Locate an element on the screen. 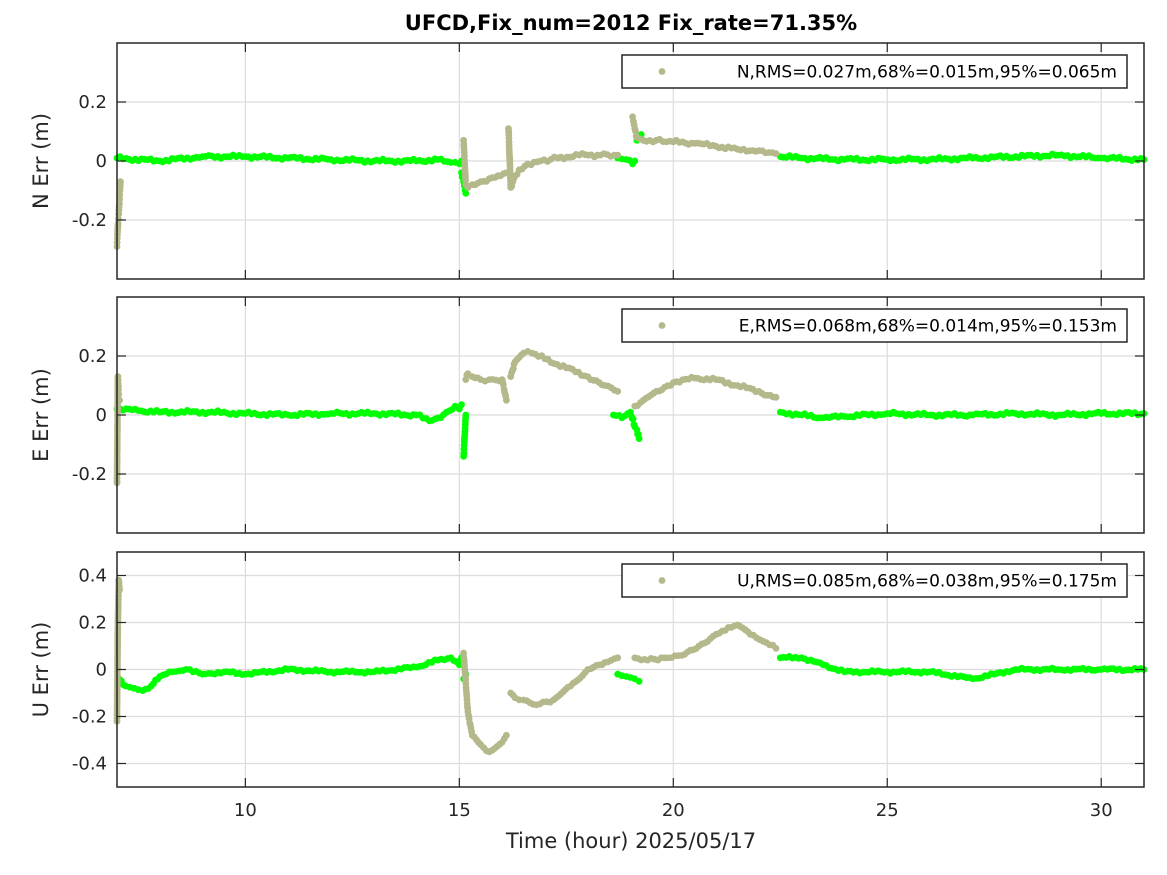  figure-title: UFCD,Fix_num=2012 Fix_rate=71.35% is located at coordinates (631, 23).